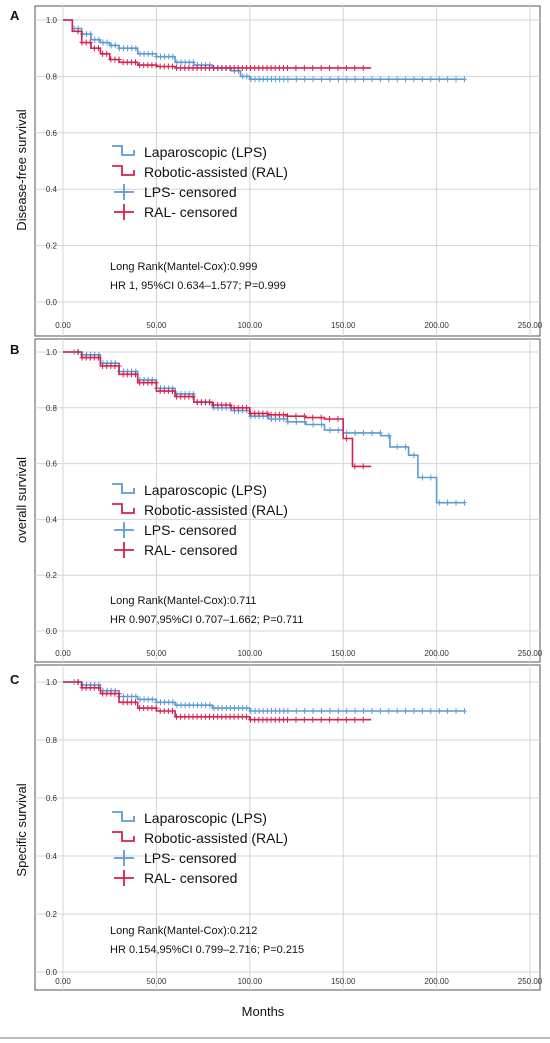 Image resolution: width=550 pixels, height=1043 pixels. What do you see at coordinates (216, 510) in the screenshot?
I see `legend-label: Robotic-assisted (RAL)` at bounding box center [216, 510].